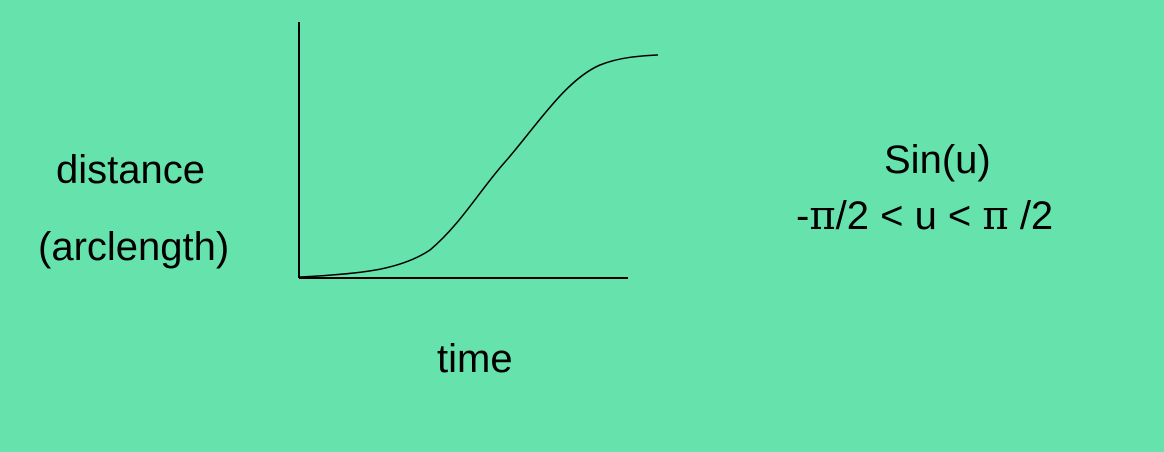 The width and height of the screenshot is (1164, 452). Describe the element at coordinates (134, 247) in the screenshot. I see `y-axis-label-arclength: (arclength)` at that location.